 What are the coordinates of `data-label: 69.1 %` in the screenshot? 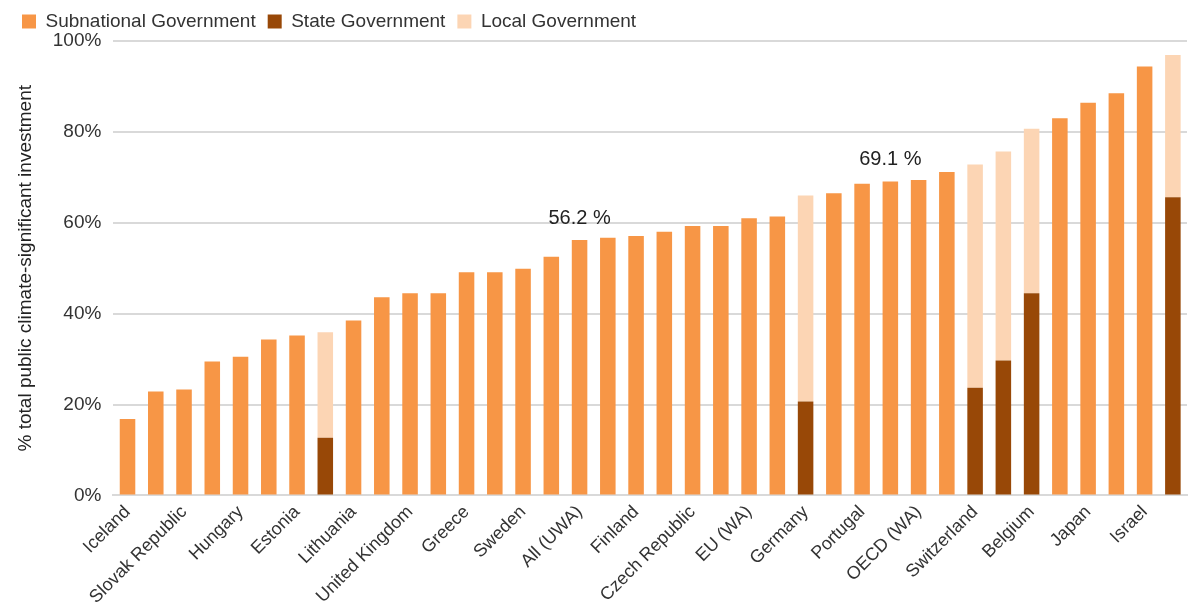 It's located at (890, 157).